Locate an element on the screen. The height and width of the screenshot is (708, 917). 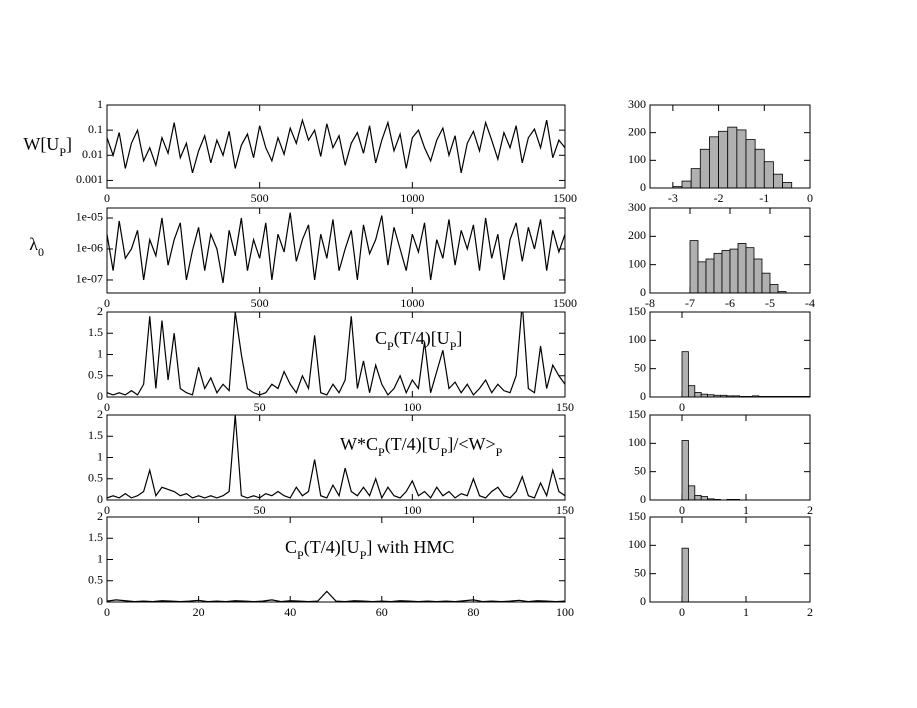
y-tick-label: 0.1 is located at coordinates (95, 129).